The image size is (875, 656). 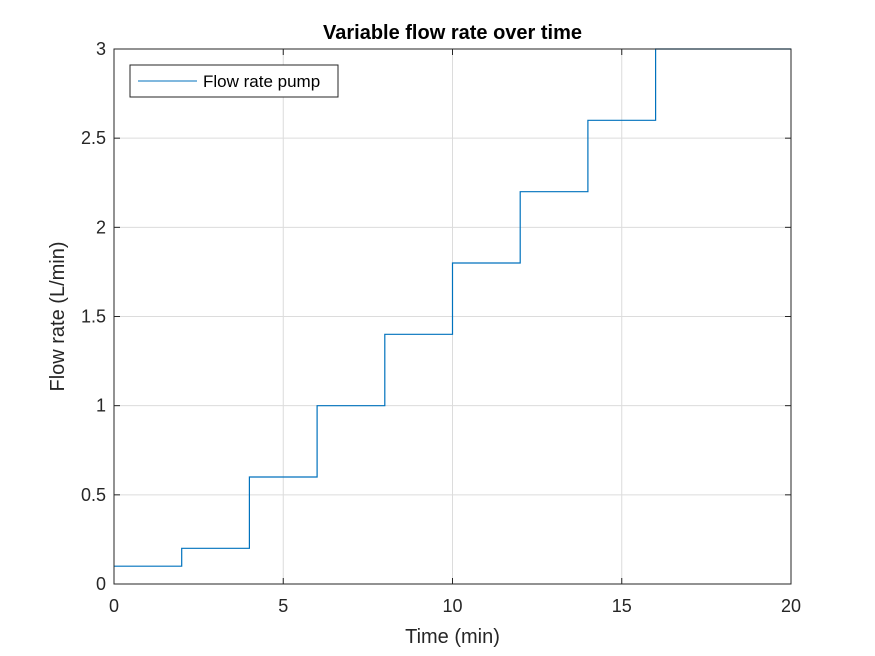 I want to click on y-tick-label: 2.5, so click(x=93, y=138).